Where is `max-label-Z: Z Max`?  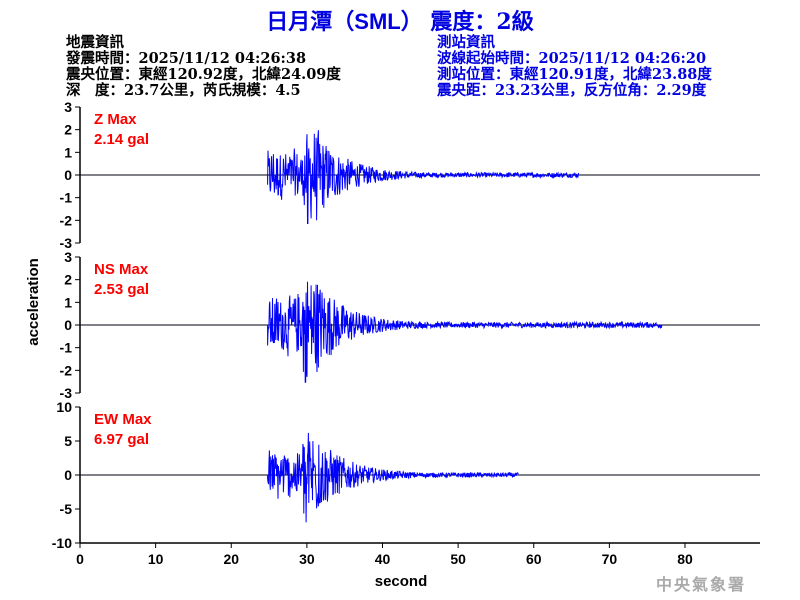
max-label-Z: Z Max is located at coordinates (115, 119).